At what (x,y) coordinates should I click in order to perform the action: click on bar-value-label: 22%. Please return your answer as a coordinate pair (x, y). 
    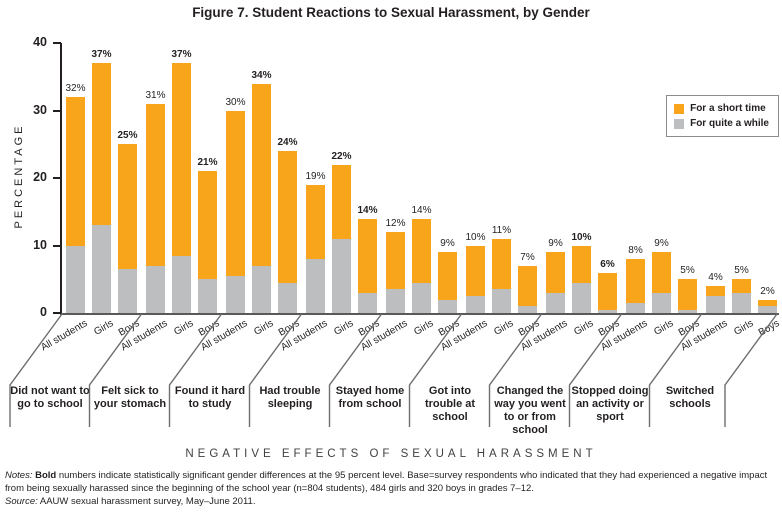
    Looking at the image, I should click on (341, 156).